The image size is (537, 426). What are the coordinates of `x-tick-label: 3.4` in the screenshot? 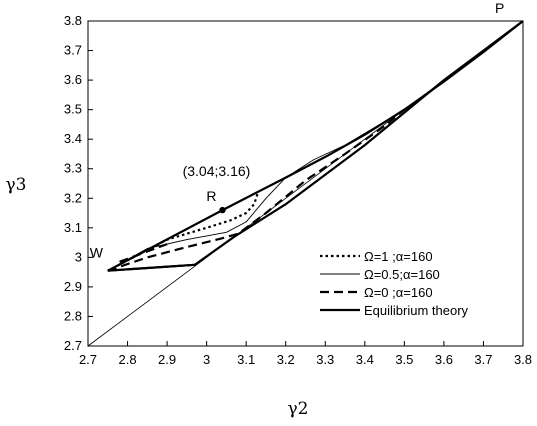 It's located at (365, 359).